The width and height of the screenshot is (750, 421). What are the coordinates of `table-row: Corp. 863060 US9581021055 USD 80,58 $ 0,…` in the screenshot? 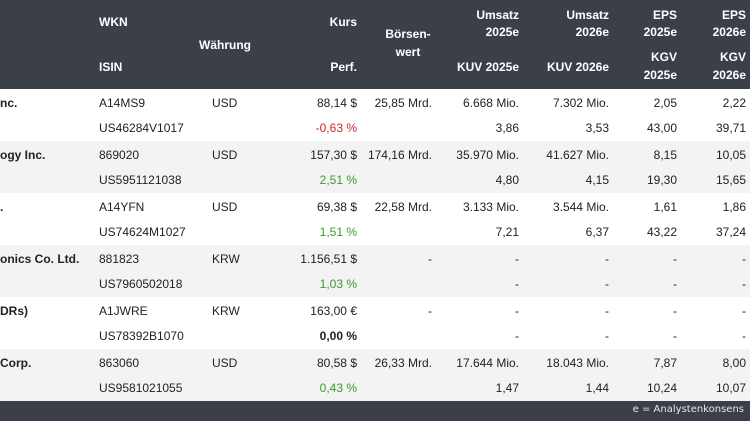 It's located at (375, 375).